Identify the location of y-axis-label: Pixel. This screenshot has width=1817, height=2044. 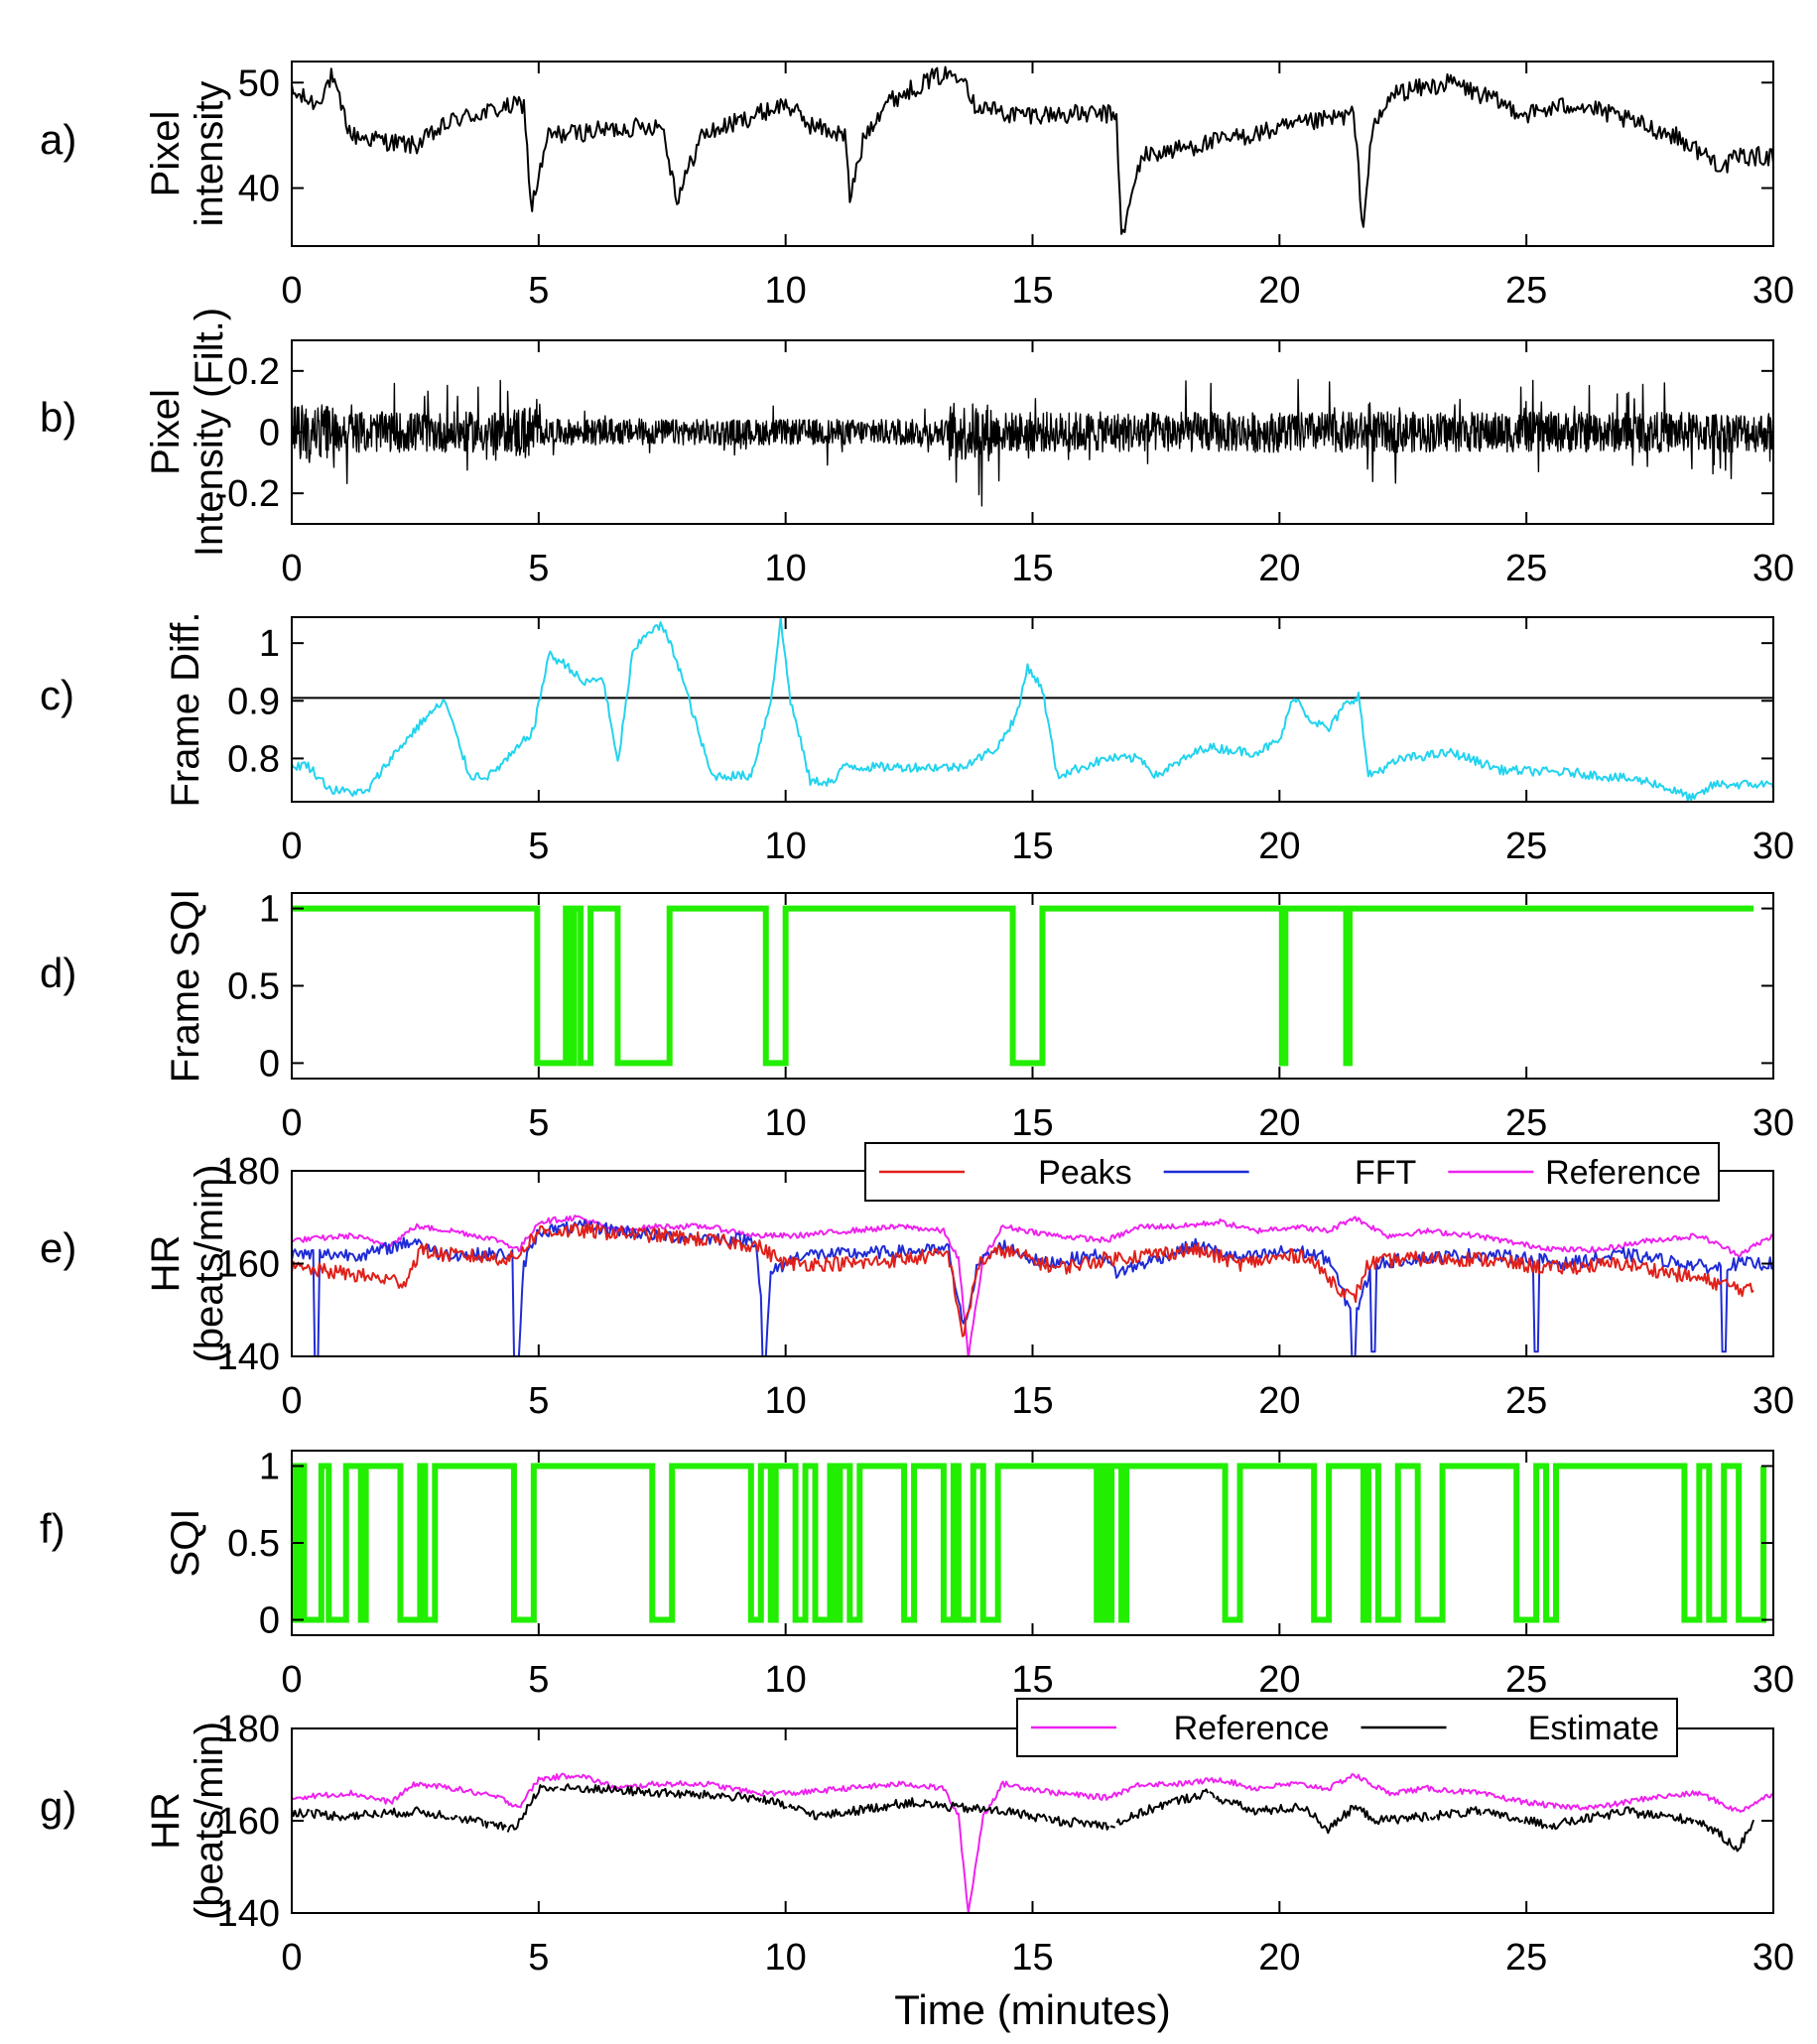
(166, 432).